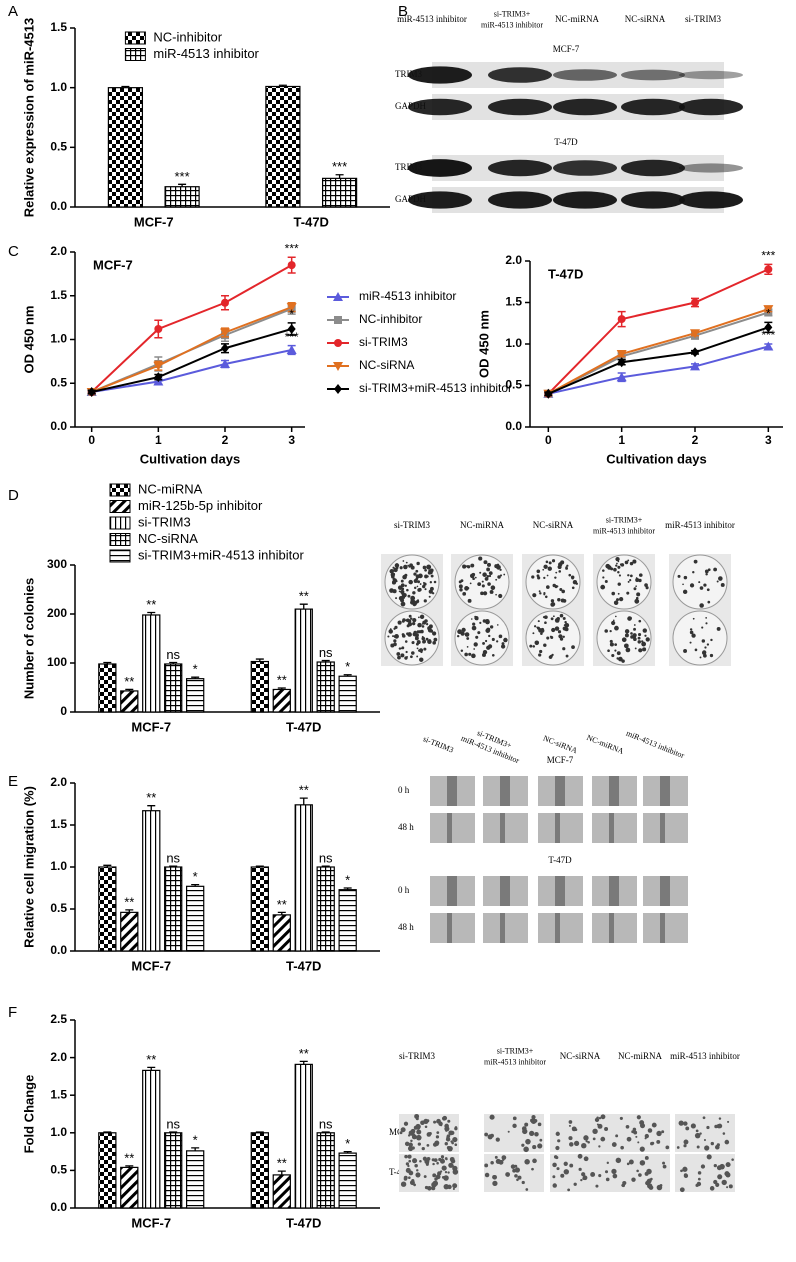 This screenshot has width=796, height=1262. Describe the element at coordinates (168, 538) in the screenshot. I see `legend-label: NC-siRNA` at that location.